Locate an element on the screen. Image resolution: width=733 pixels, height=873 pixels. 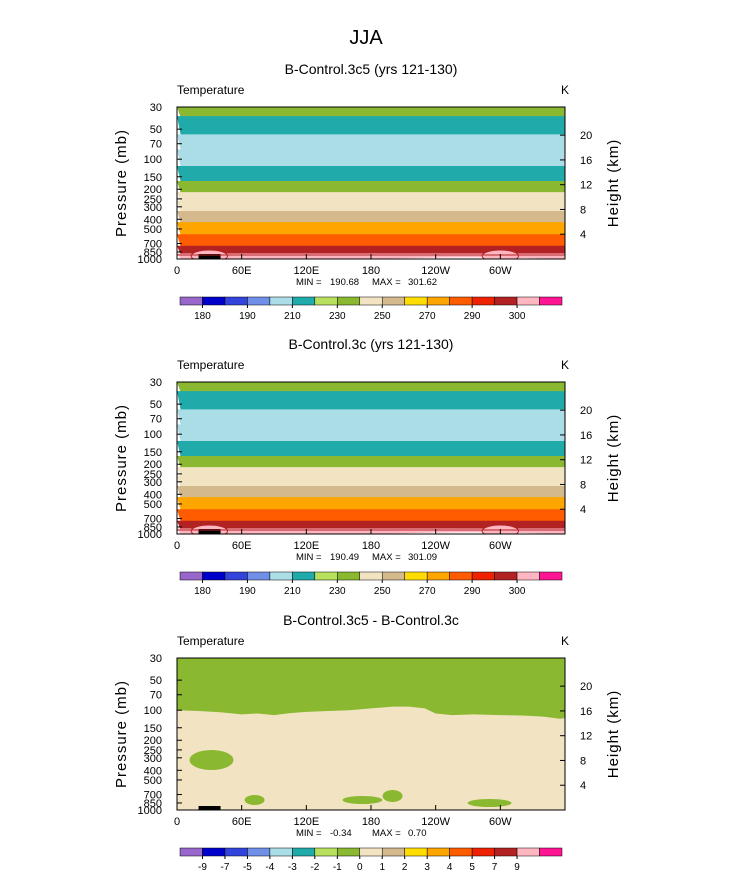
difference-region-positive is located at coordinates (371, 758).